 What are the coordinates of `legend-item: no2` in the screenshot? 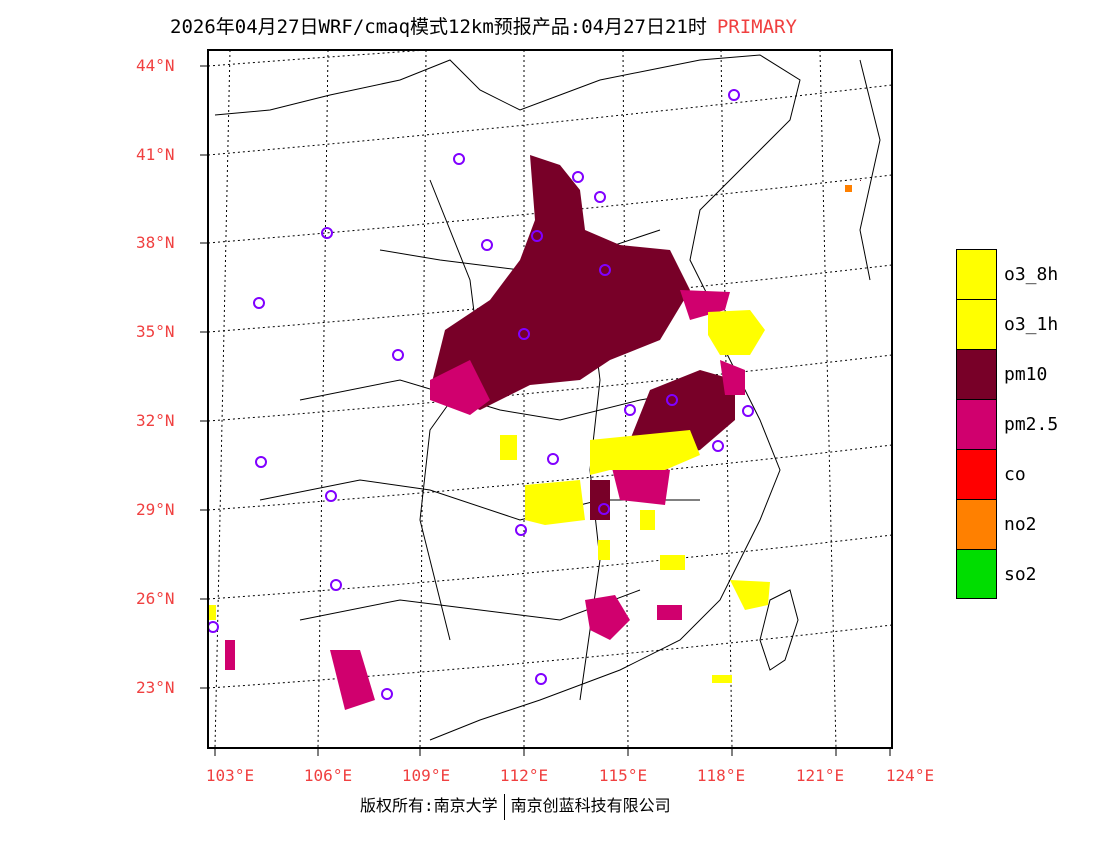 It's located at (1007, 524).